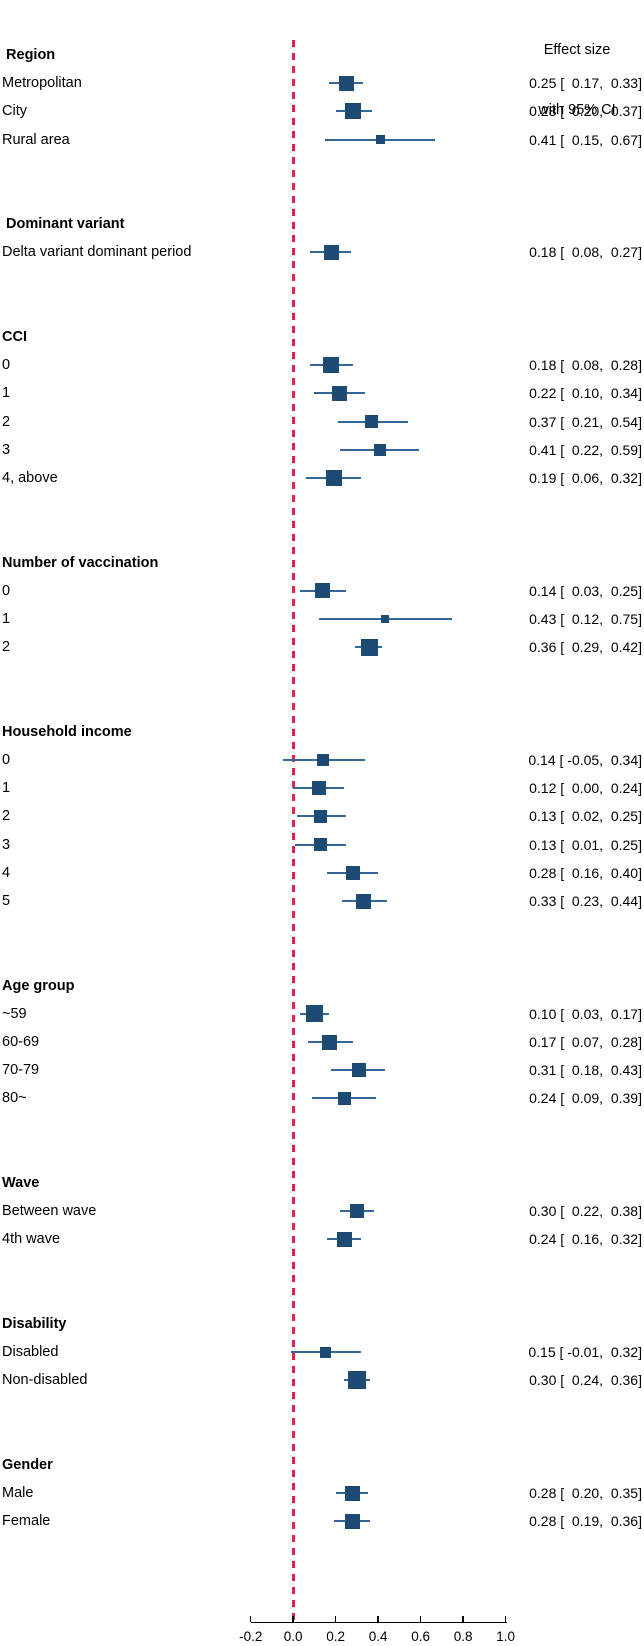 This screenshot has width=644, height=1646. I want to click on row-label: Metropolitan, so click(42, 83).